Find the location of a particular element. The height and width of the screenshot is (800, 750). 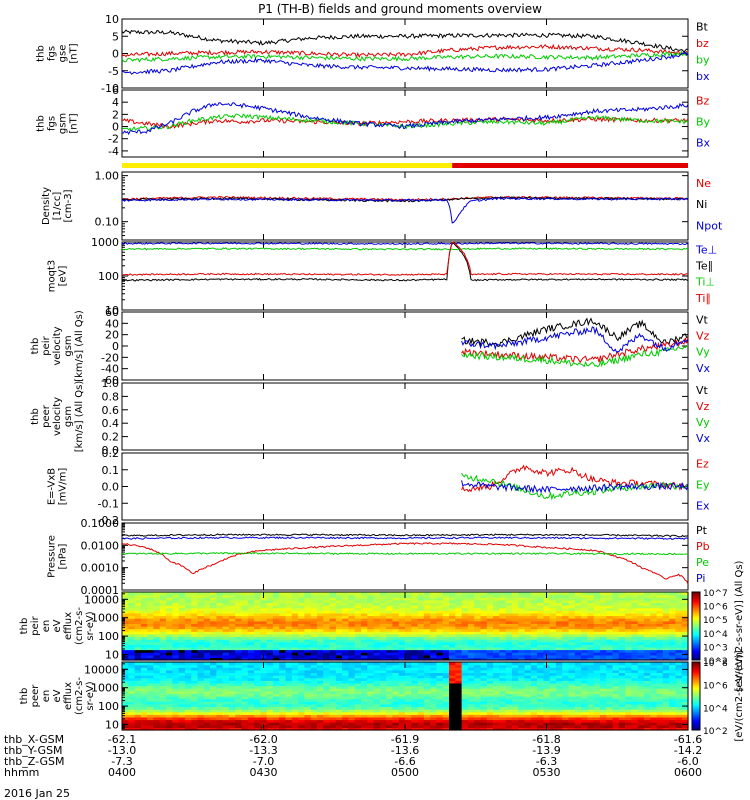

y-axis-label-line: thb is located at coordinates (41, 53).